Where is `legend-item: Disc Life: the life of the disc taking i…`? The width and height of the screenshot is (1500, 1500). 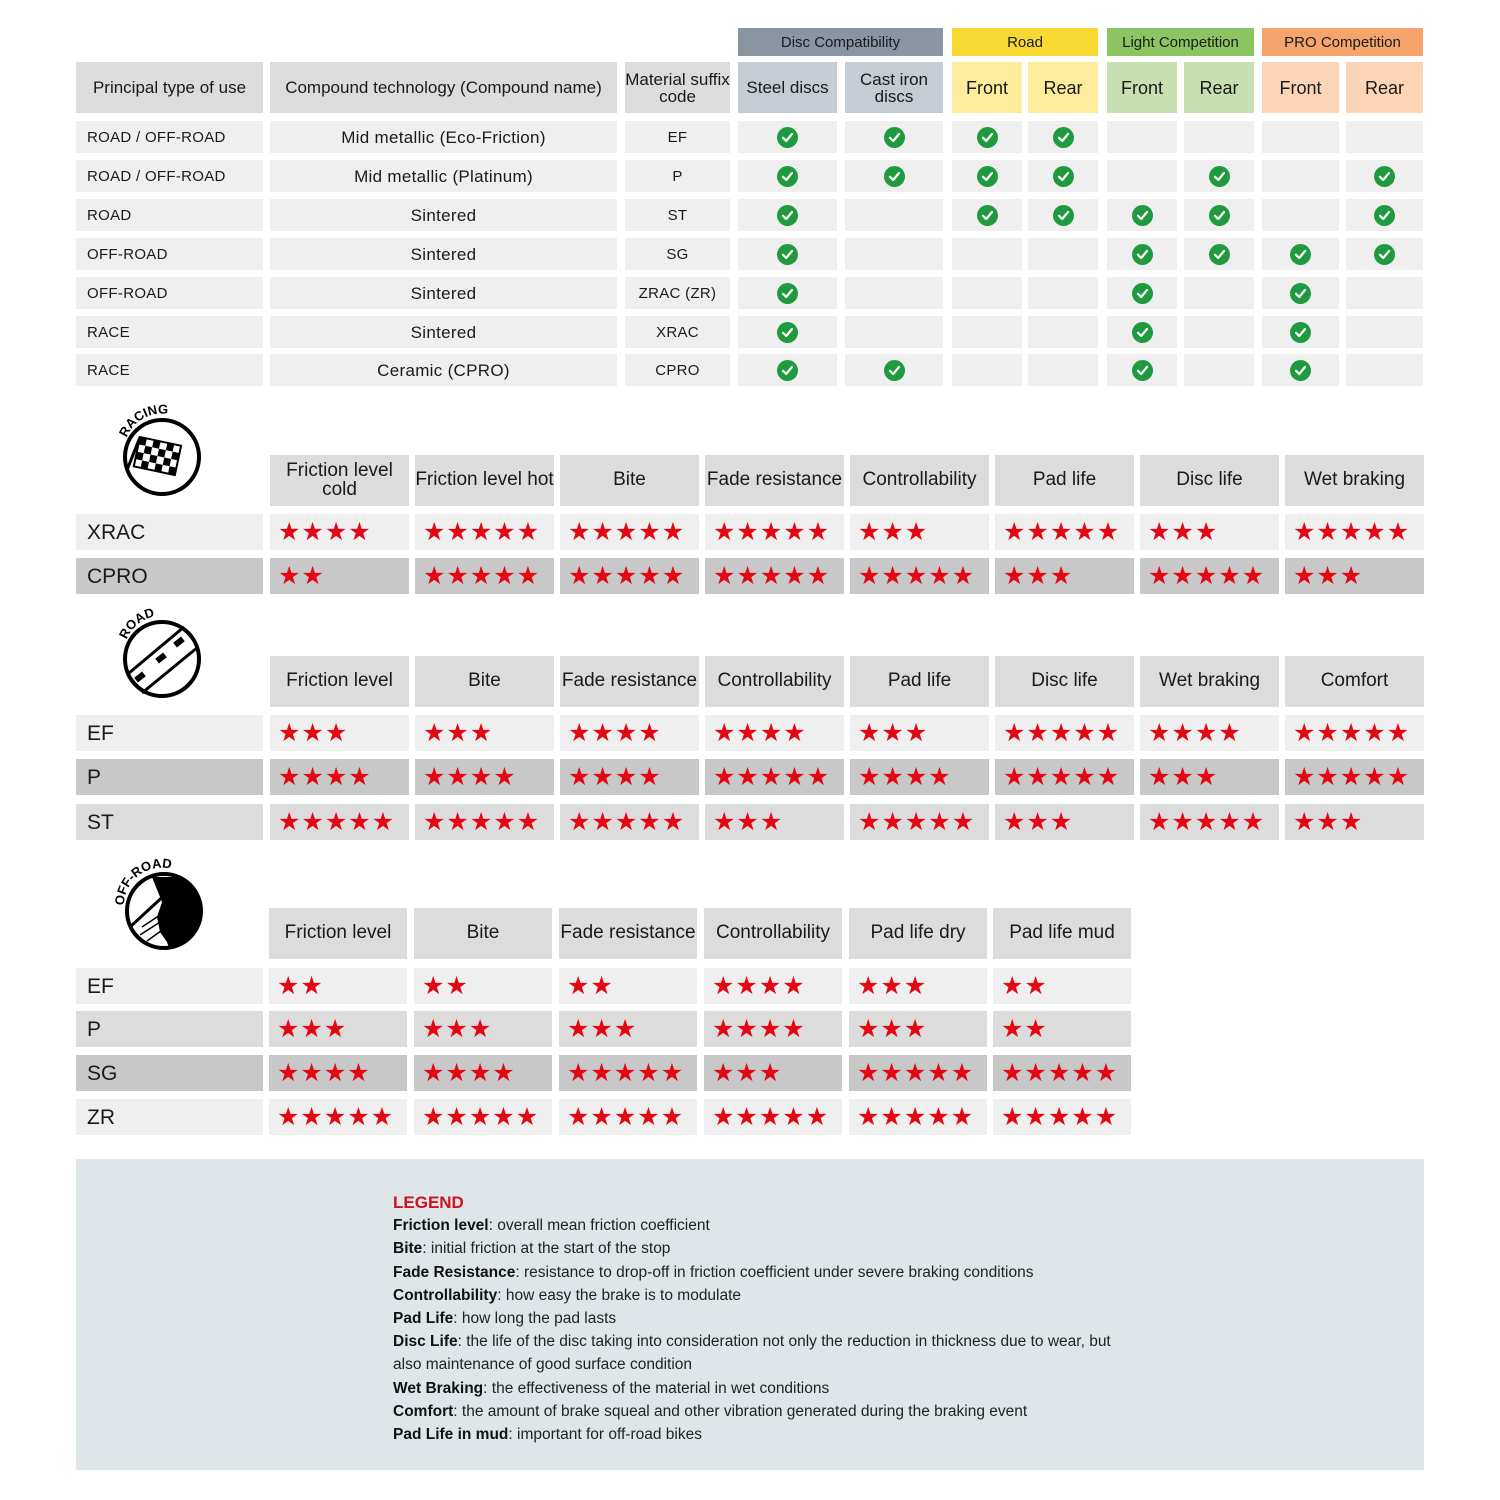
legend-item: Disc Life: the life of the disc taking i… is located at coordinates (752, 1353).